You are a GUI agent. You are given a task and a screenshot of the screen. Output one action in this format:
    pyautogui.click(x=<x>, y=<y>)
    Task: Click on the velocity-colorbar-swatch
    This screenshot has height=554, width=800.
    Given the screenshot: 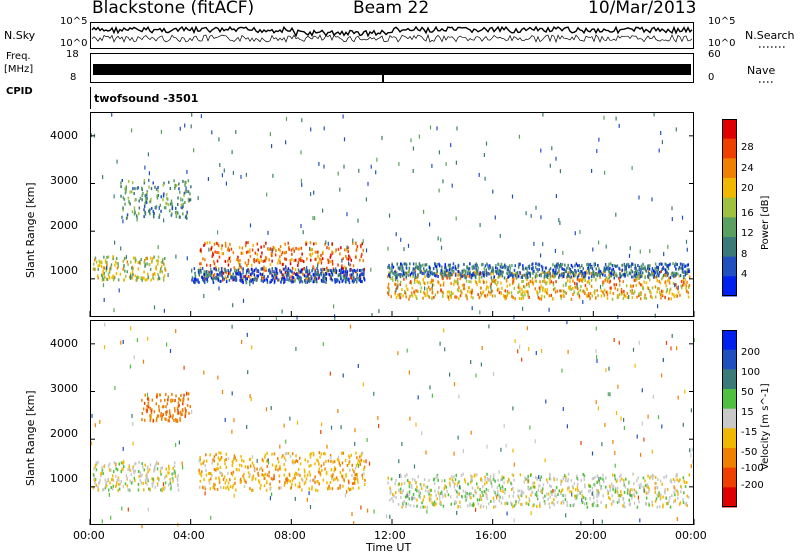 What is the action you would take?
    pyautogui.click(x=729, y=340)
    